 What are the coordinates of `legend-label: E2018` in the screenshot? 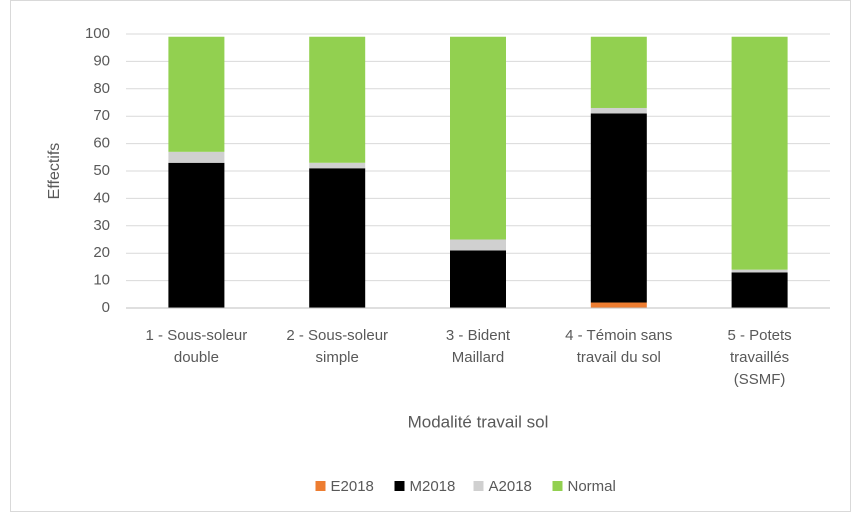 It's located at (352, 486).